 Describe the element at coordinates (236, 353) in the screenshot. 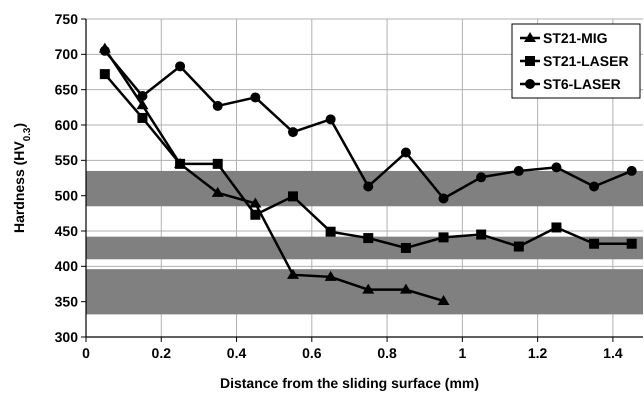

I see `x-tick-label: 0.4` at that location.